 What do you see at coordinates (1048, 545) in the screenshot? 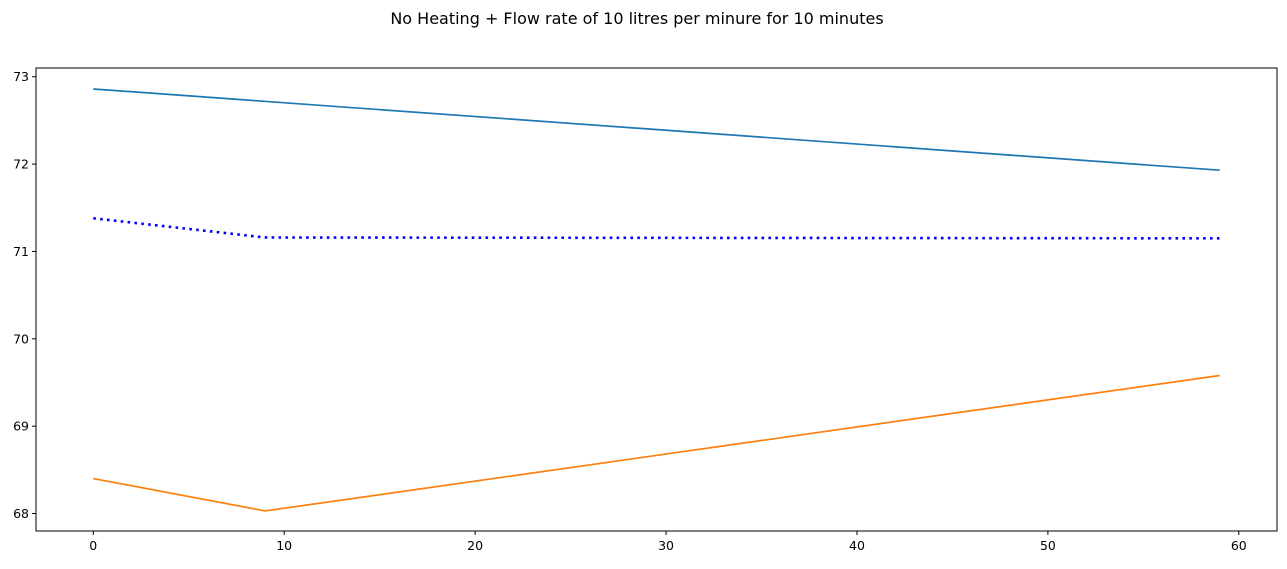
I see `x-tick-label: 50` at bounding box center [1048, 545].